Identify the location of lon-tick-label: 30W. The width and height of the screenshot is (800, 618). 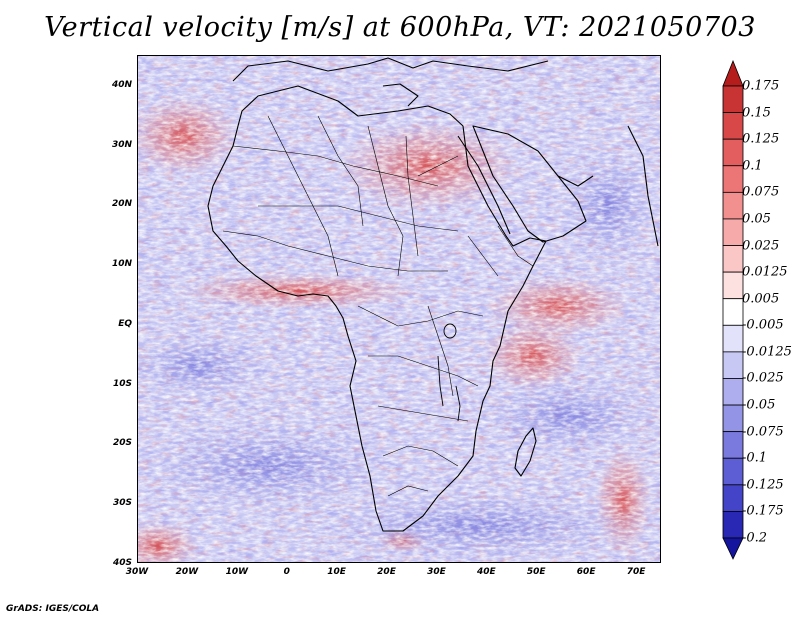
(137, 572).